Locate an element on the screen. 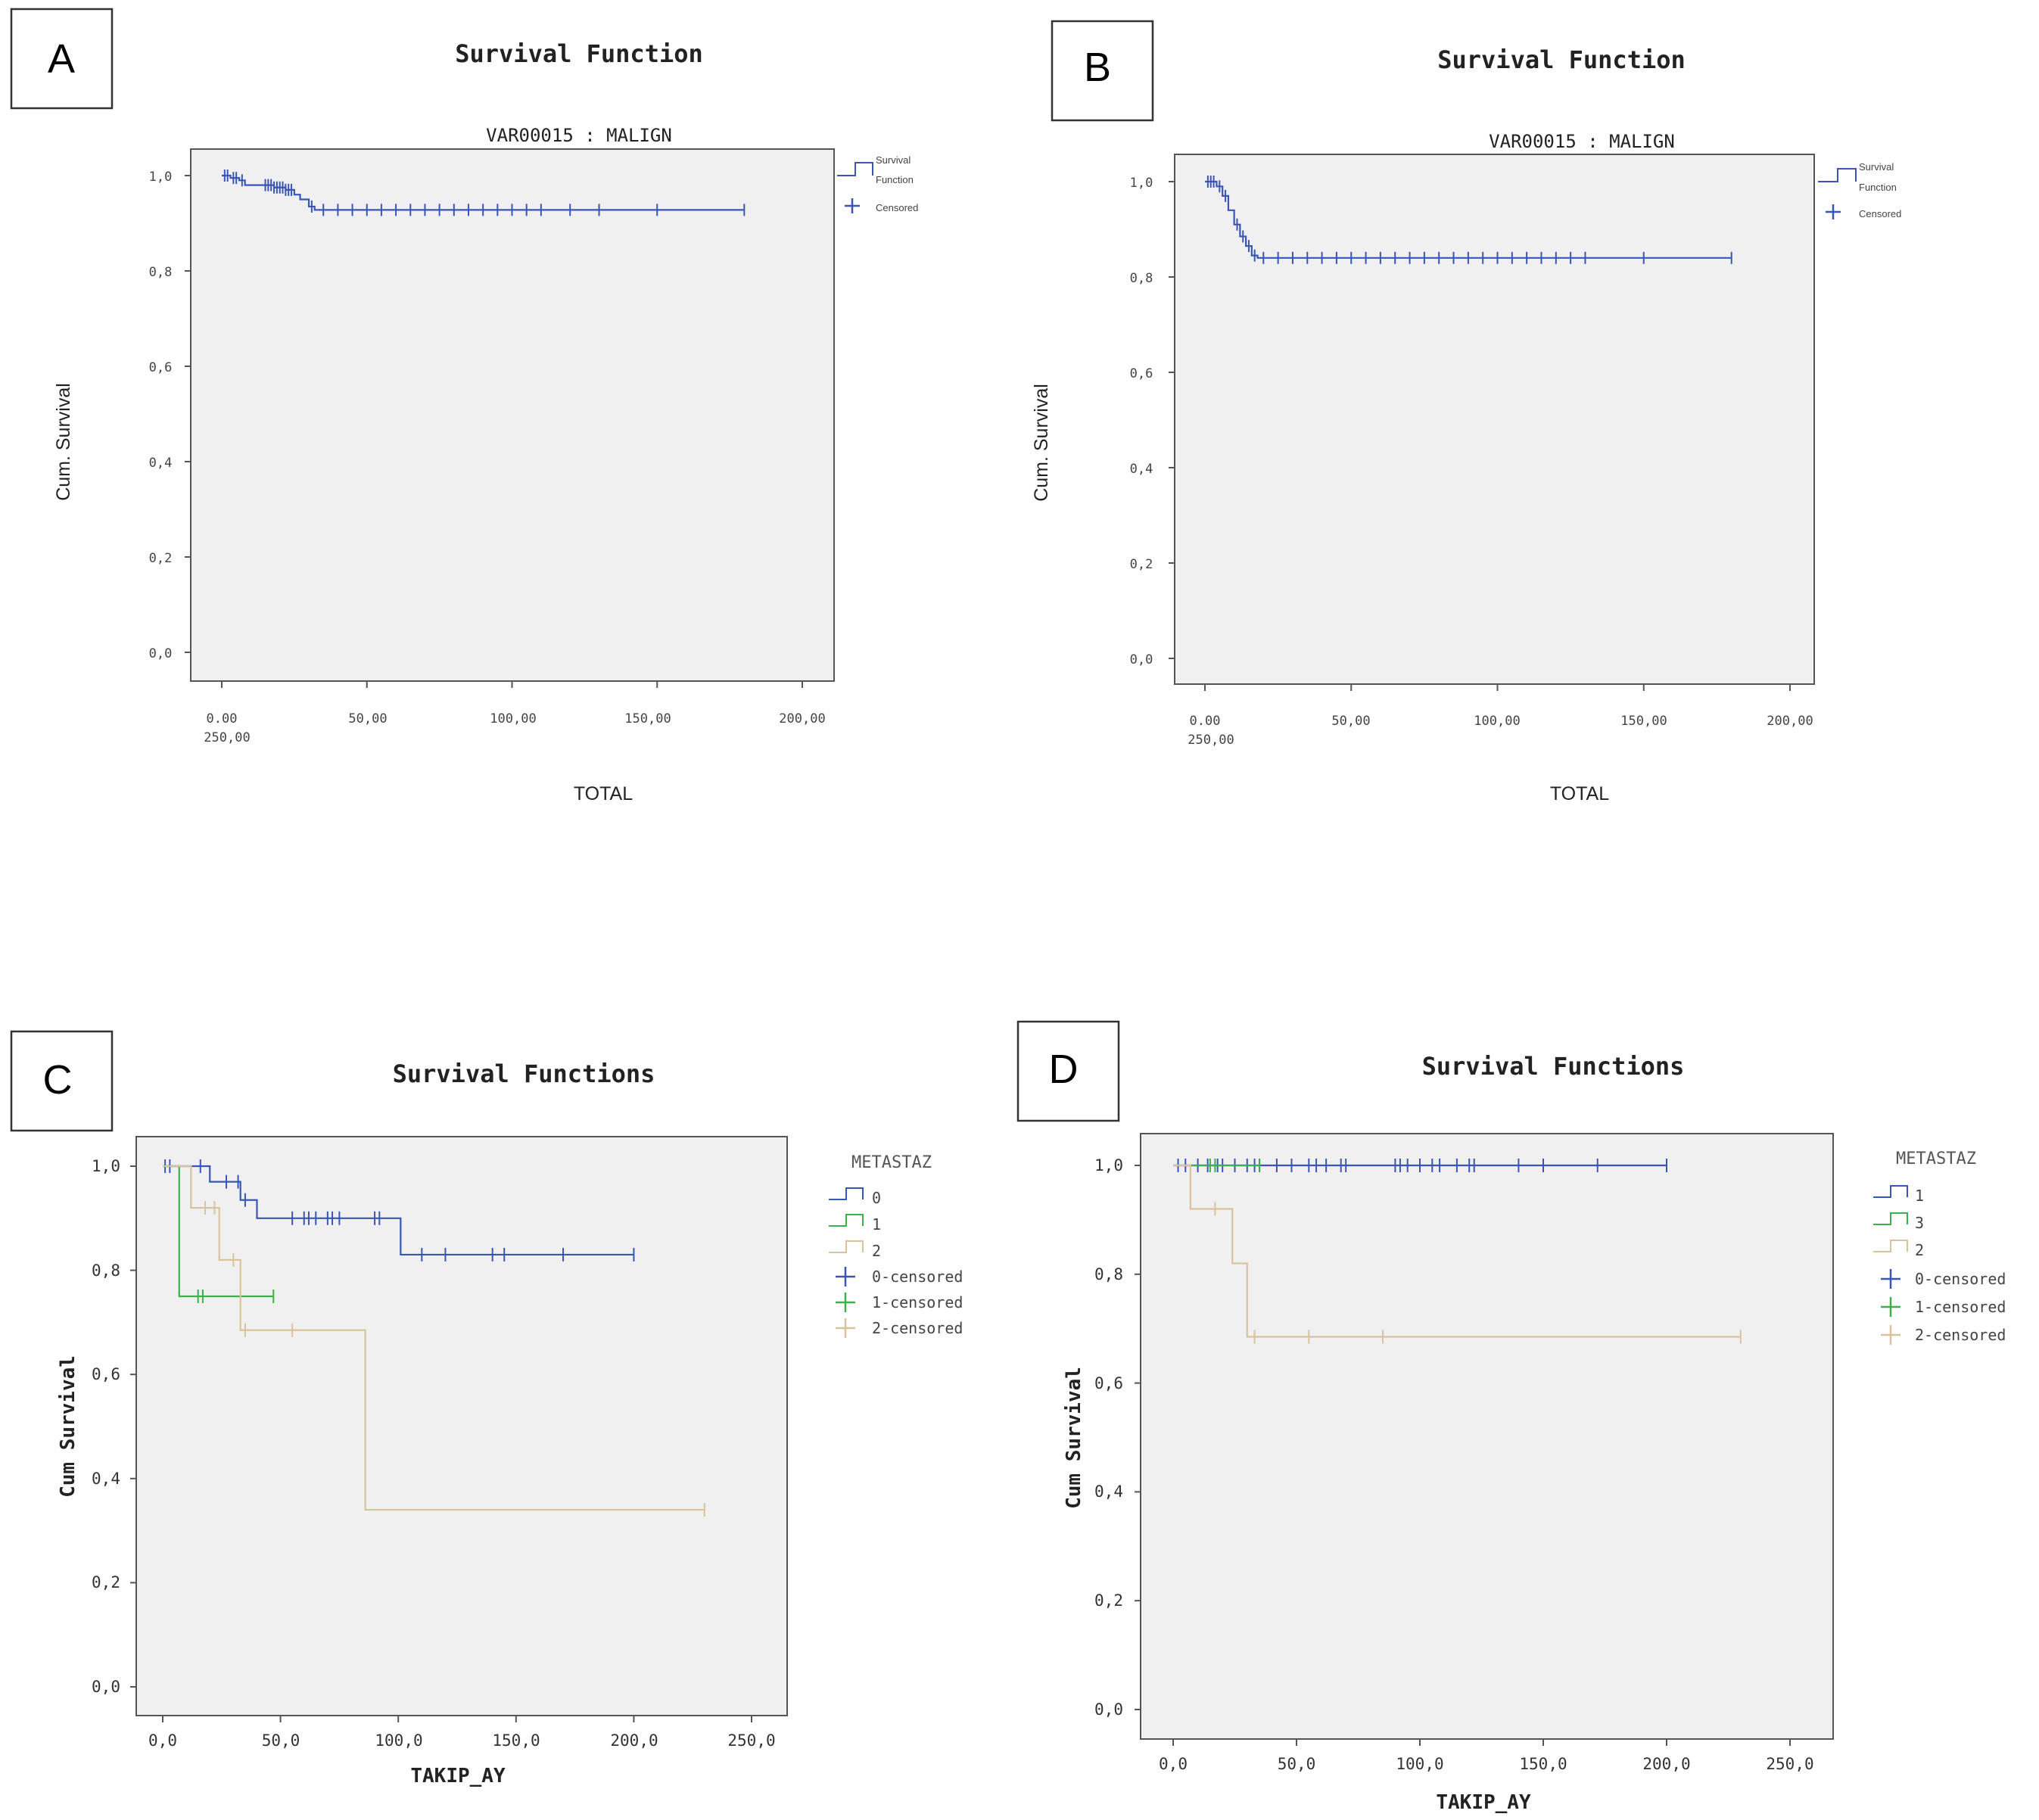  panel-a-ytick-0-6: 0,6 is located at coordinates (161, 367).